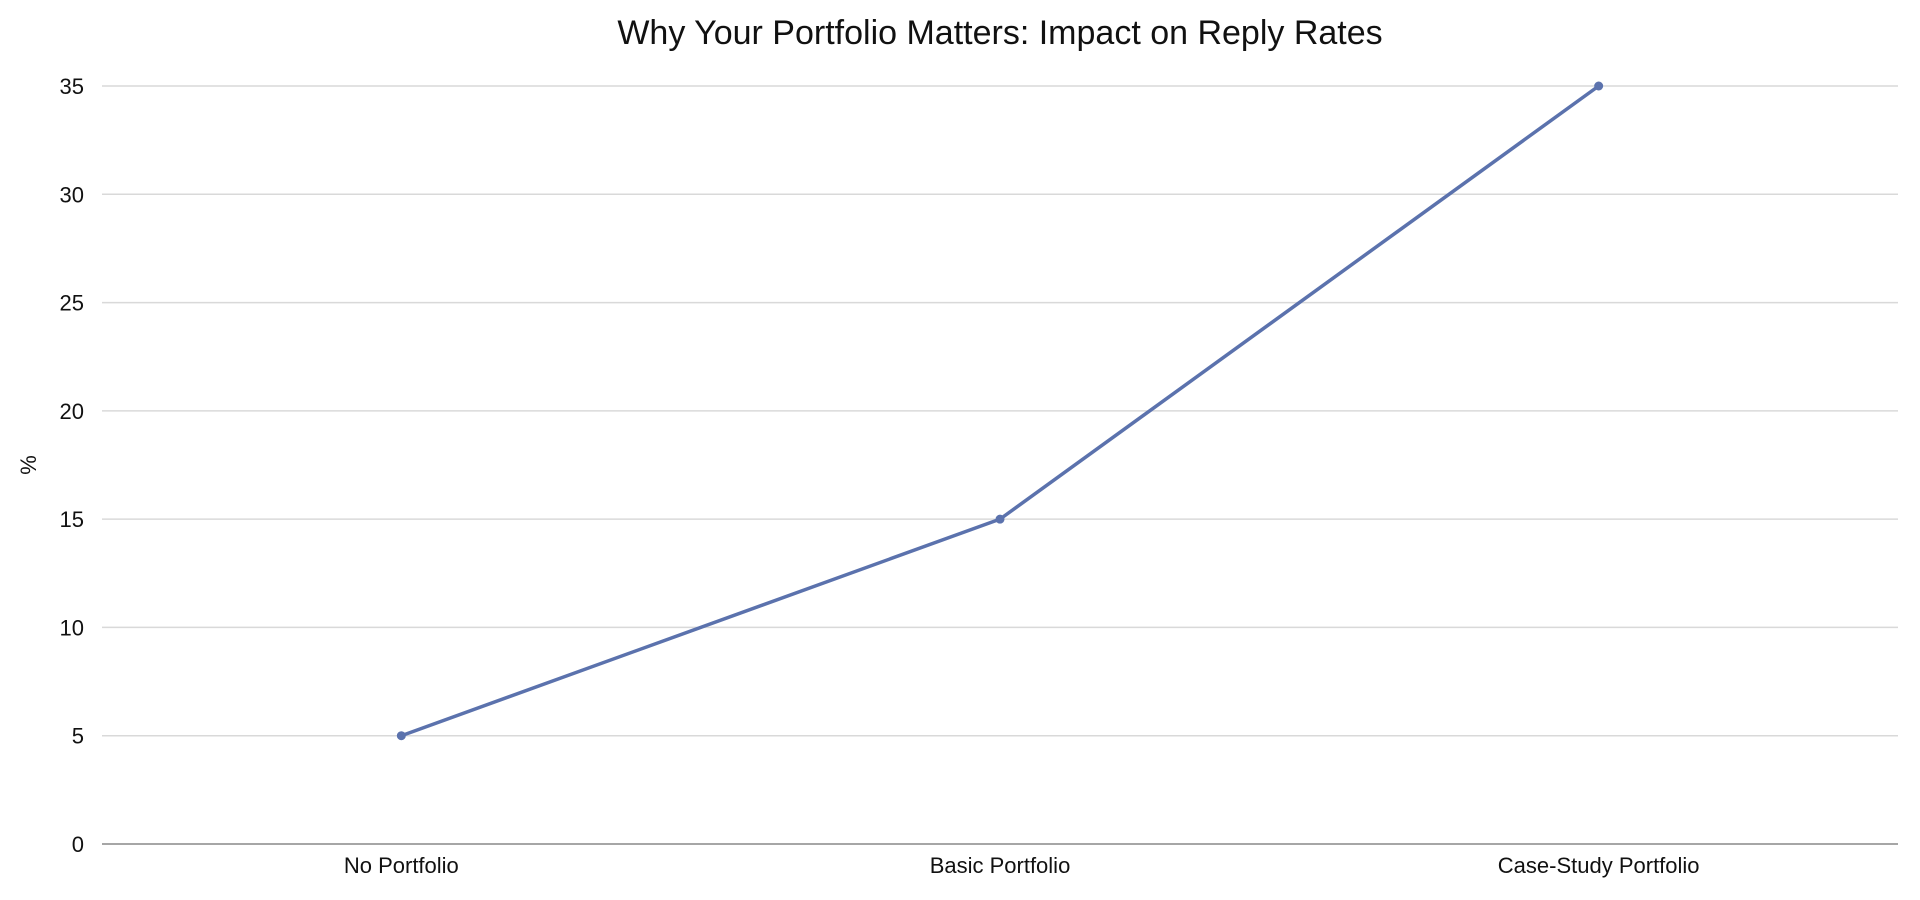  Describe the element at coordinates (72, 519) in the screenshot. I see `y-tick-label: 15` at that location.